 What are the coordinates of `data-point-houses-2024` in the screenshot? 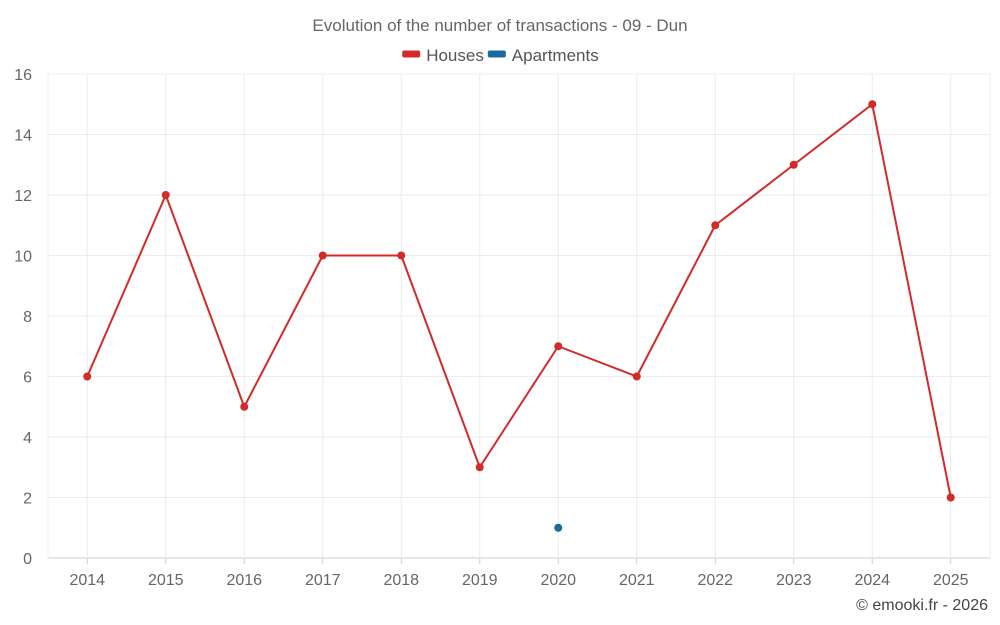 It's located at (872, 104).